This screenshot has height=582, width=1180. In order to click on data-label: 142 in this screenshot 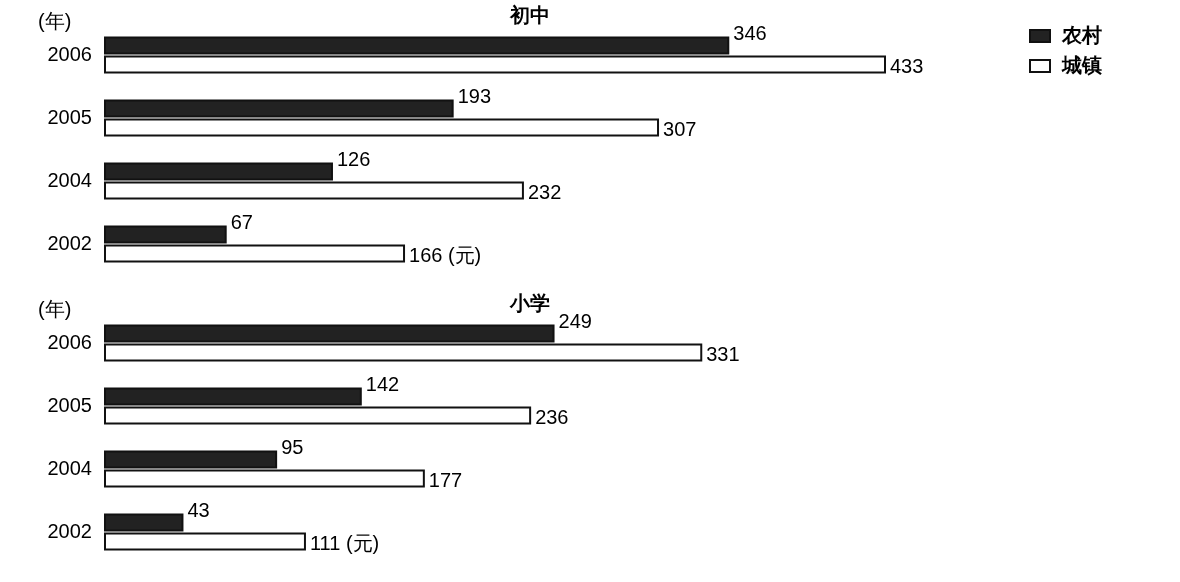, I will do `click(382, 383)`.